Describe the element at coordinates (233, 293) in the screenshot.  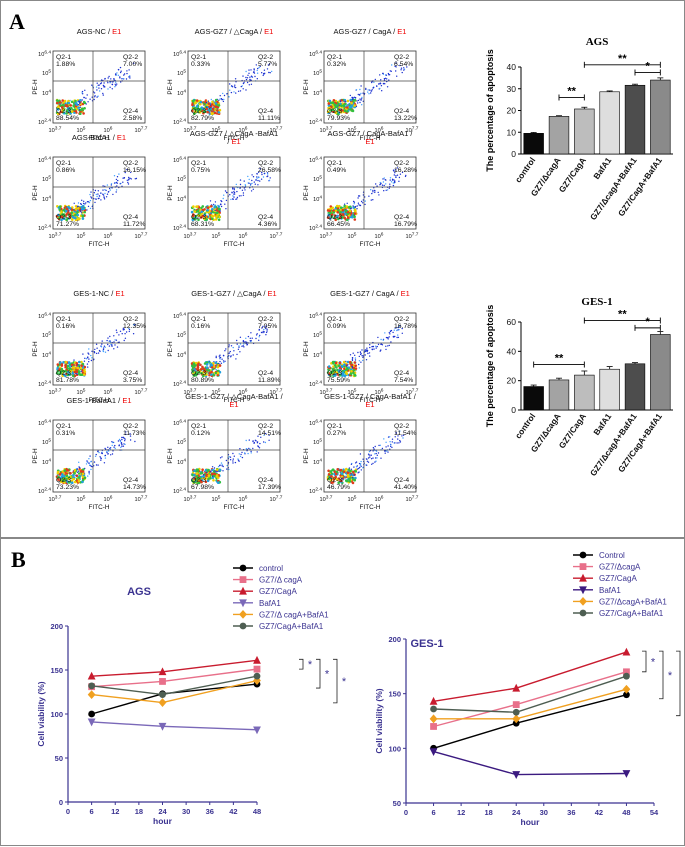
I see `flow-plot-title: GES-1-GZ7 / △CagA / E1` at that location.